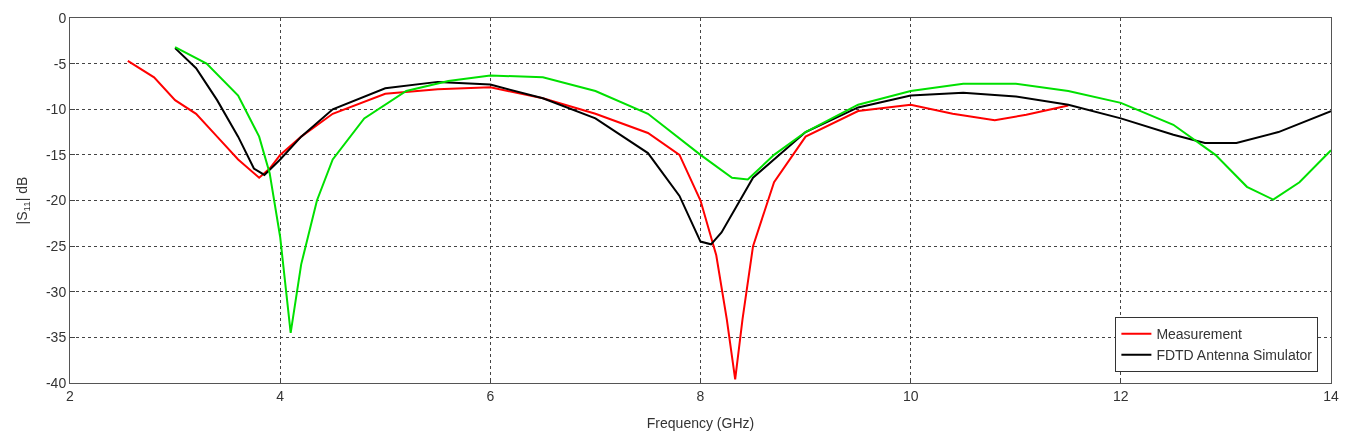 This screenshot has width=1351, height=439. I want to click on y-tick-label: -30, so click(56, 291).